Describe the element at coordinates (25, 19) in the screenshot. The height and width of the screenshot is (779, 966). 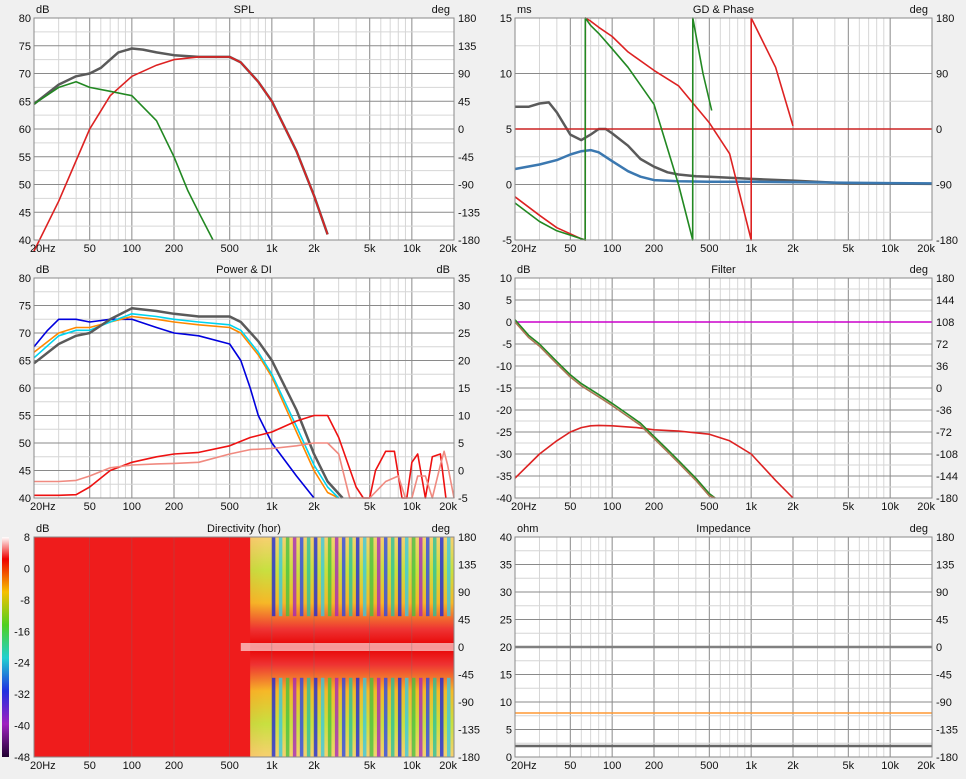
I see `y-tick-label: 80` at that location.